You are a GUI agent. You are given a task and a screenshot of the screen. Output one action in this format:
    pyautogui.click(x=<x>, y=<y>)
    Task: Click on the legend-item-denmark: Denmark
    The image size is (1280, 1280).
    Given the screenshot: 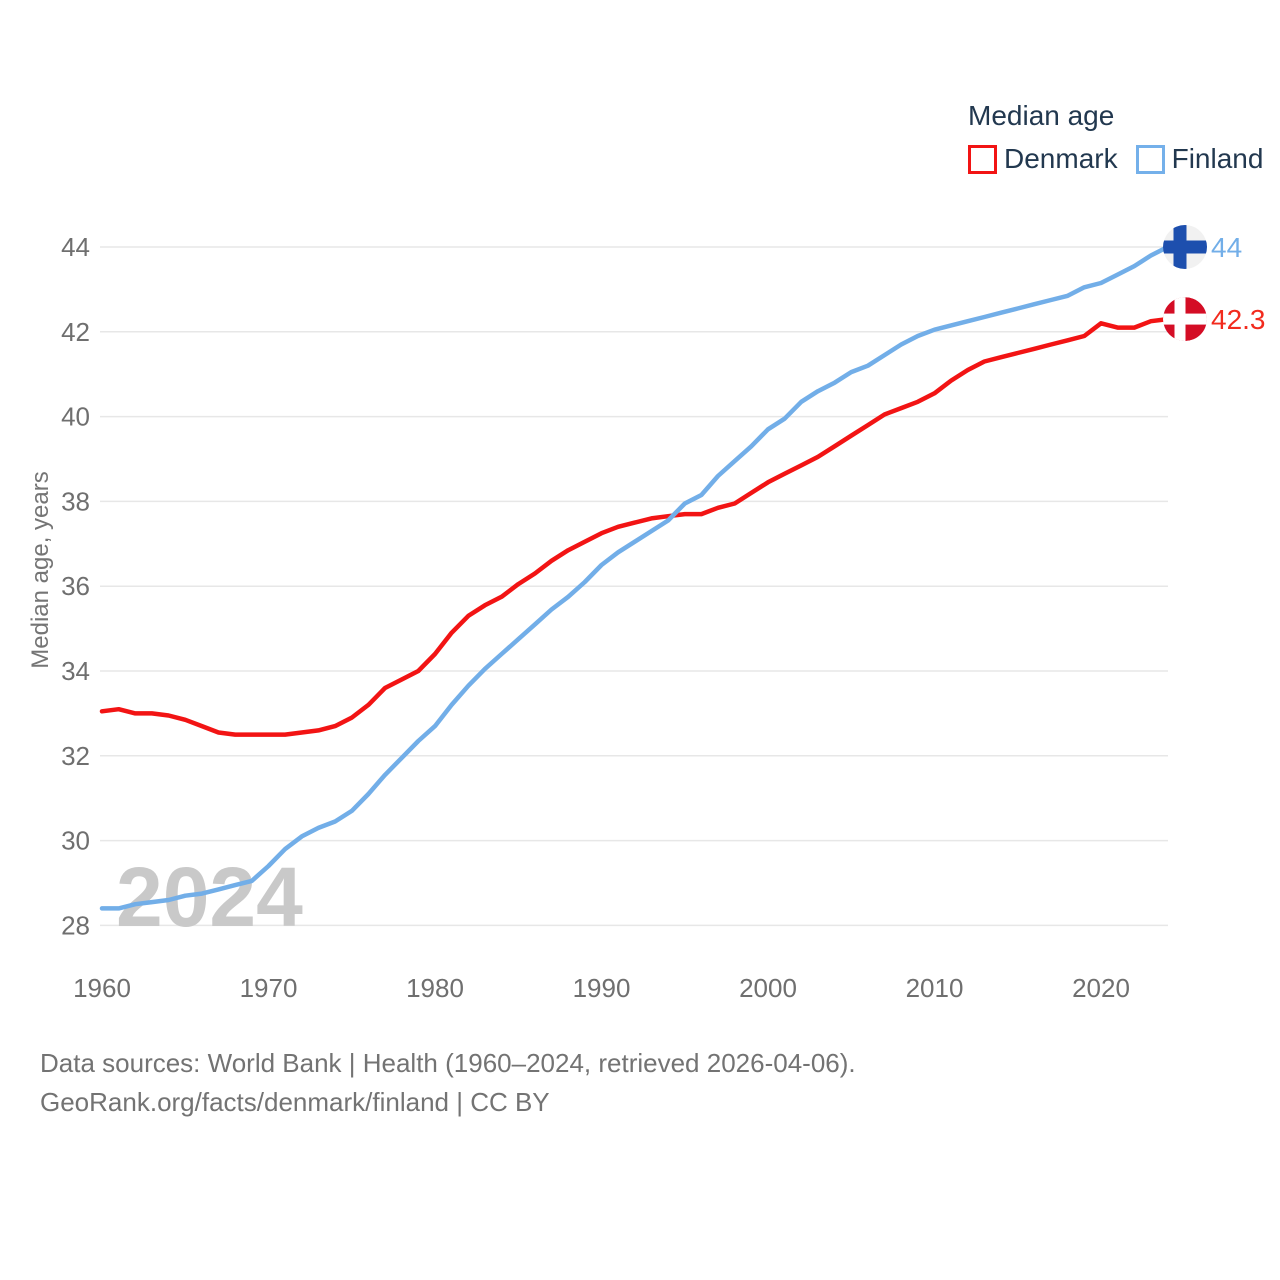 What is the action you would take?
    pyautogui.click(x=1043, y=159)
    